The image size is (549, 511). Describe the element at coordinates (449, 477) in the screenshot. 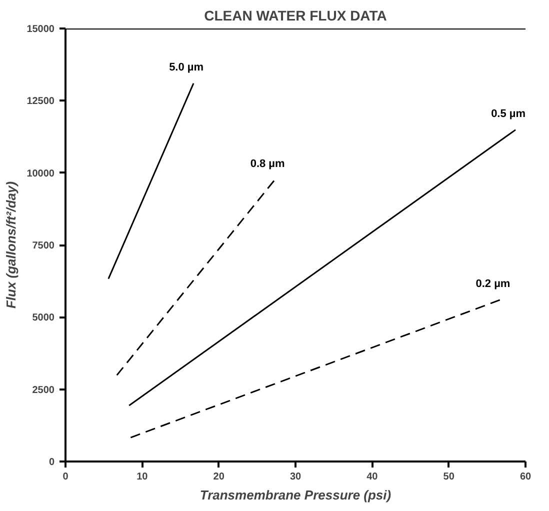

I see `x-tick-label: 50` at that location.